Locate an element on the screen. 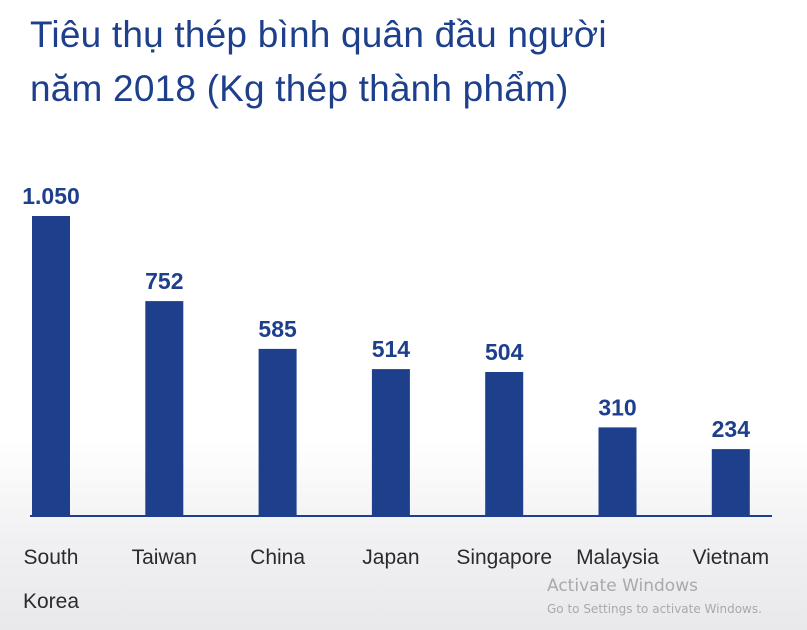  bar-value-label: 514 is located at coordinates (391, 349).